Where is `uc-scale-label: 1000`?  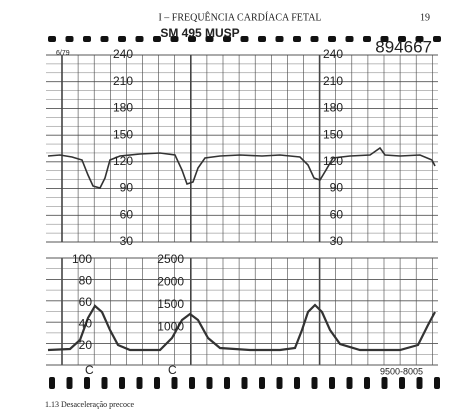 uc-scale-label: 1000 is located at coordinates (170, 327).